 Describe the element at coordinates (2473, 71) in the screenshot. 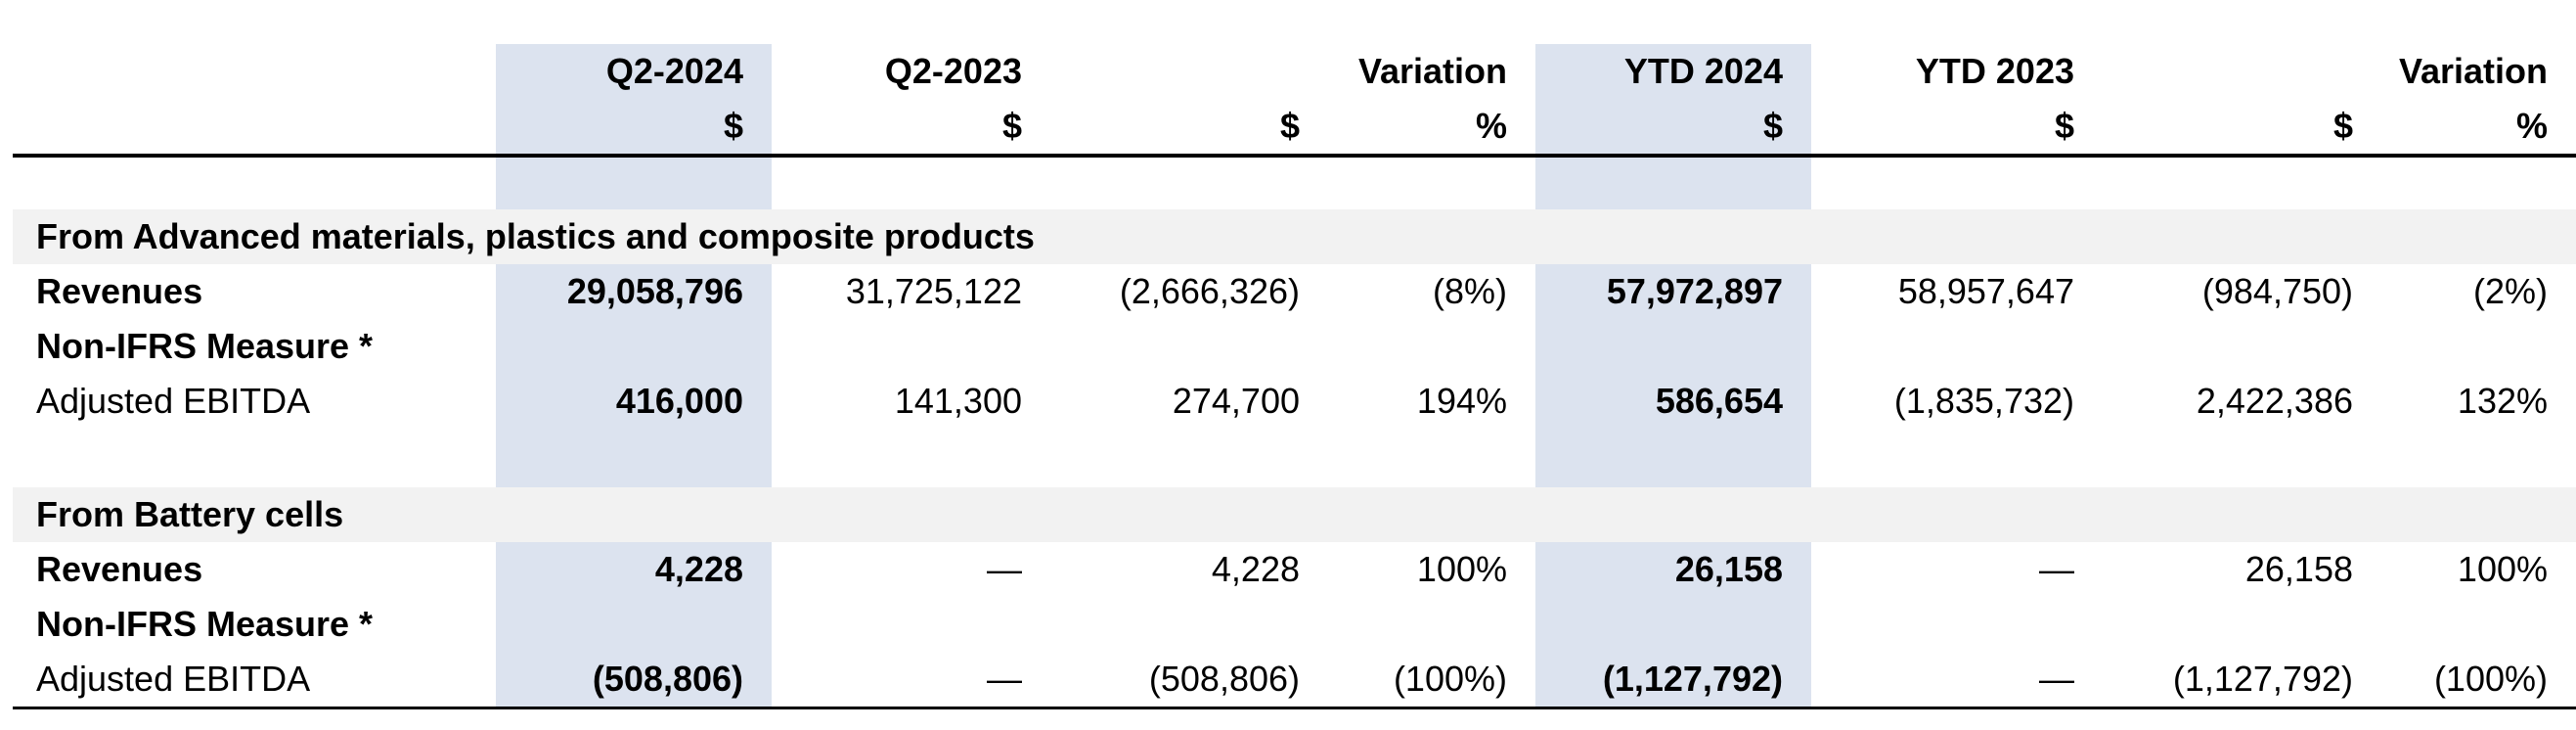

I see `header-ytd-variation-percent: Variation` at that location.